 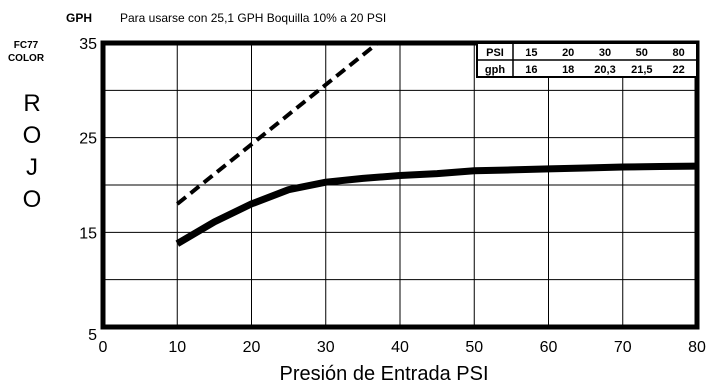 I want to click on x-tick-label: 40, so click(x=400, y=347).